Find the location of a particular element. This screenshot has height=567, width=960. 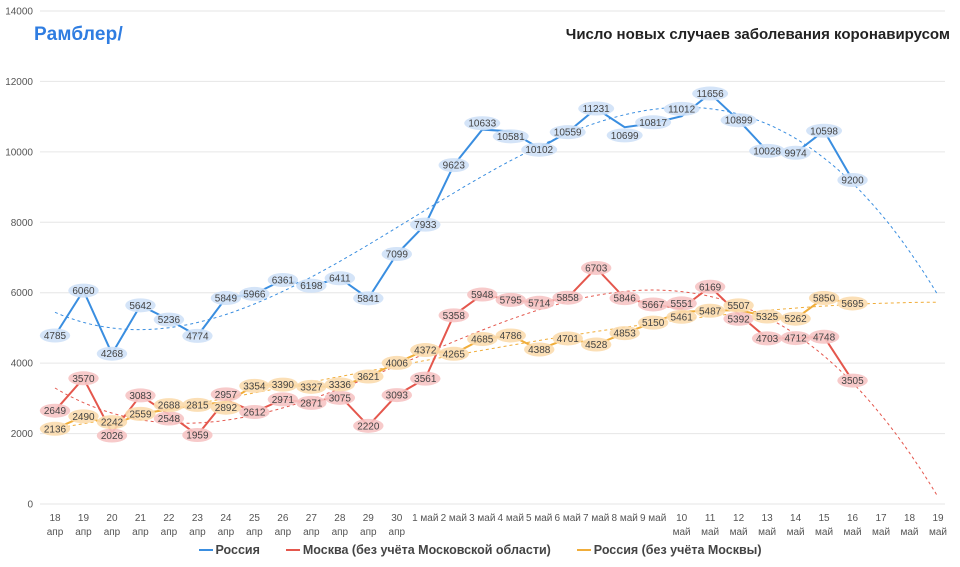

data-label: 2490 is located at coordinates (83, 417).